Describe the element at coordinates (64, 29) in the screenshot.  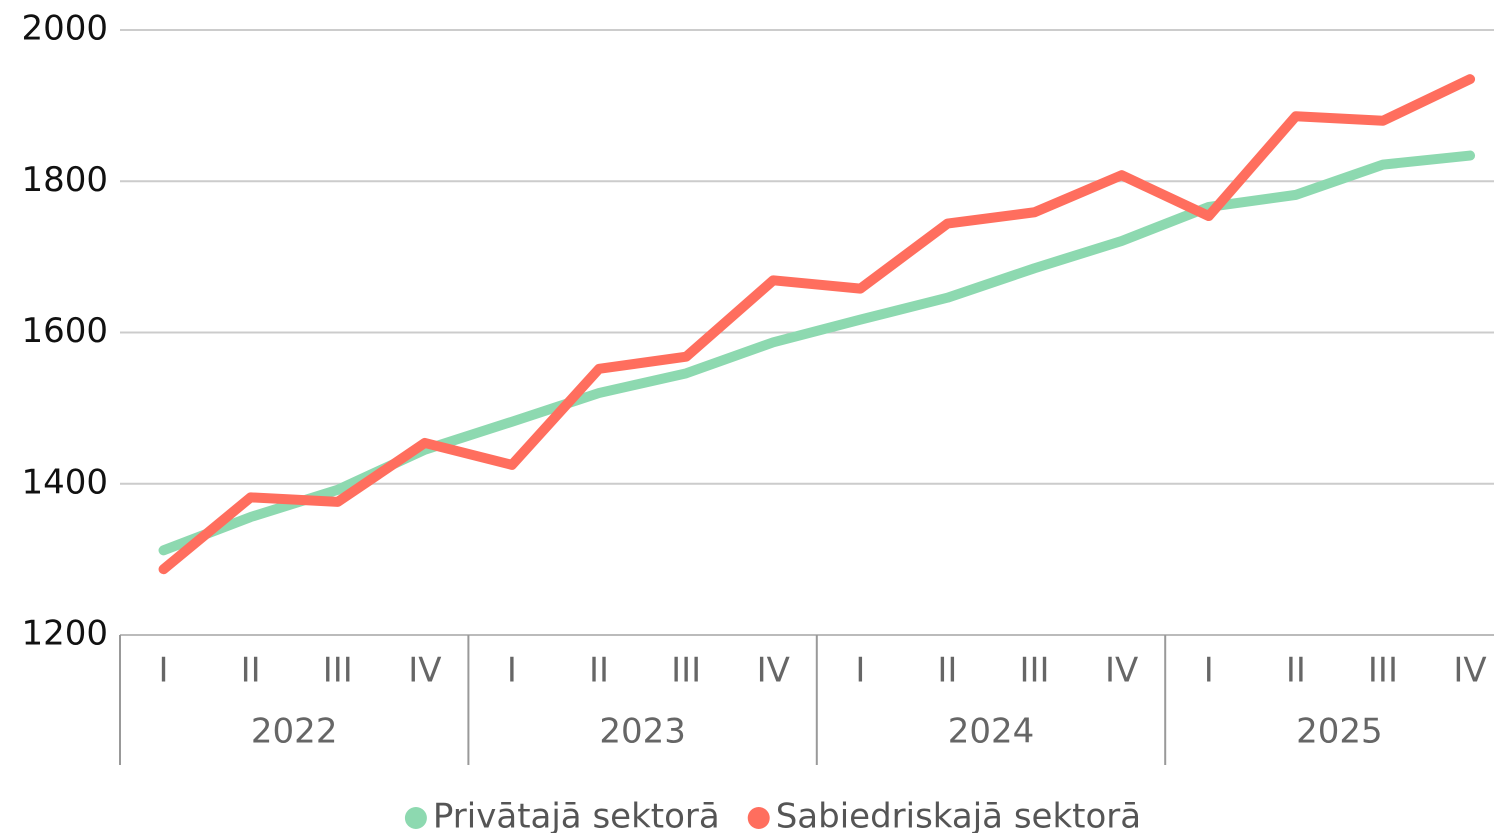
I see `y-tick-label: 2000` at that location.